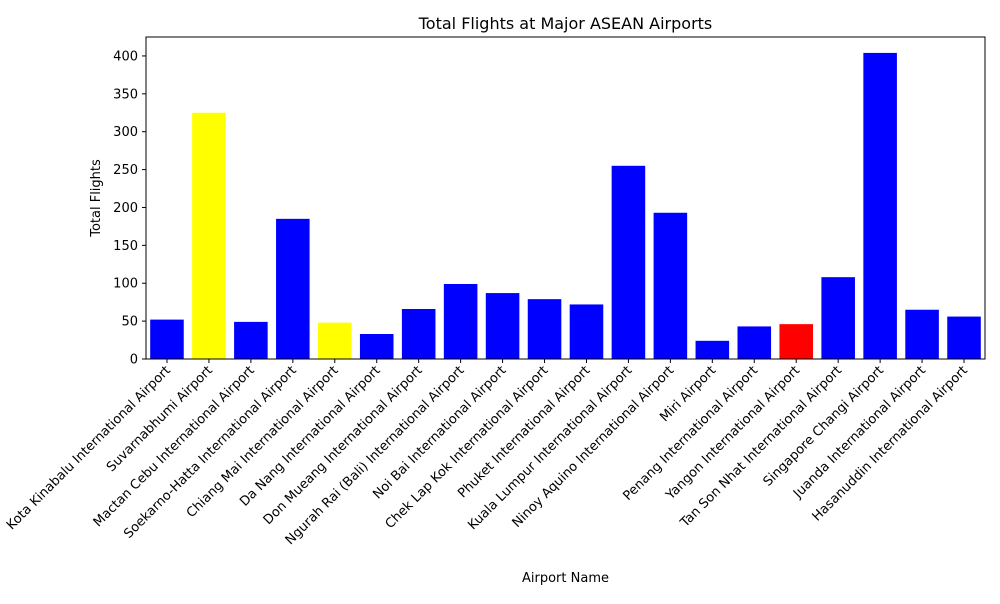 The height and width of the screenshot is (604, 1000). What do you see at coordinates (129, 322) in the screenshot?
I see `y-tick-label: 50` at bounding box center [129, 322].